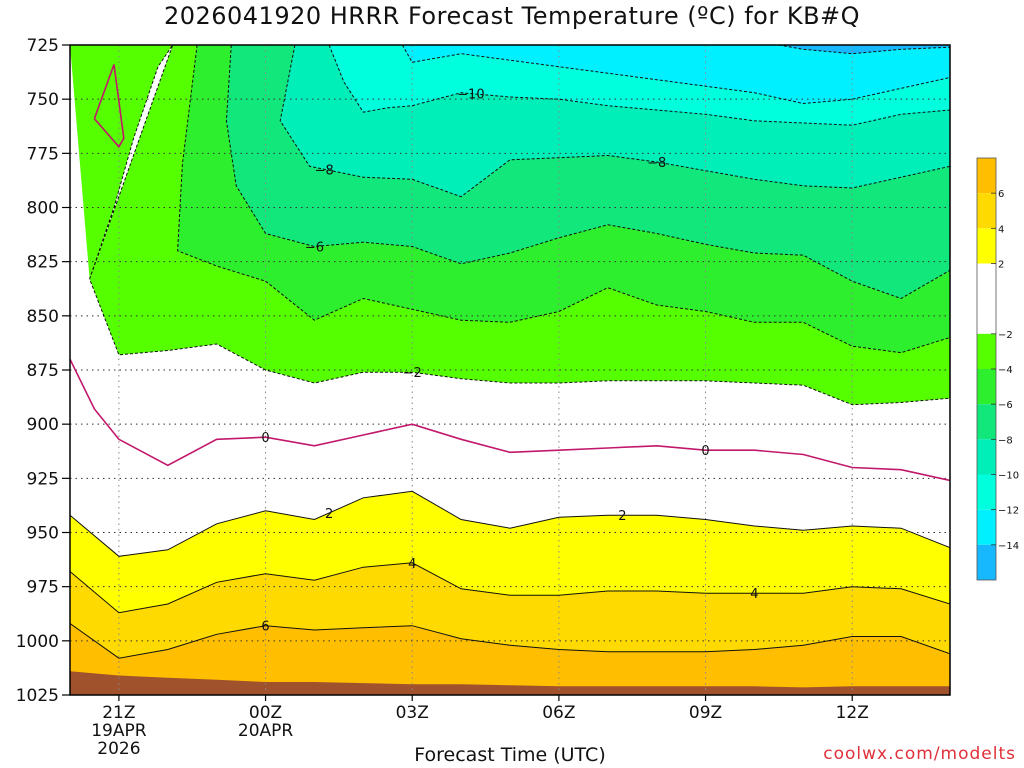 The height and width of the screenshot is (768, 1024). Describe the element at coordinates (43, 425) in the screenshot. I see `y-tick-label: 900` at that location.